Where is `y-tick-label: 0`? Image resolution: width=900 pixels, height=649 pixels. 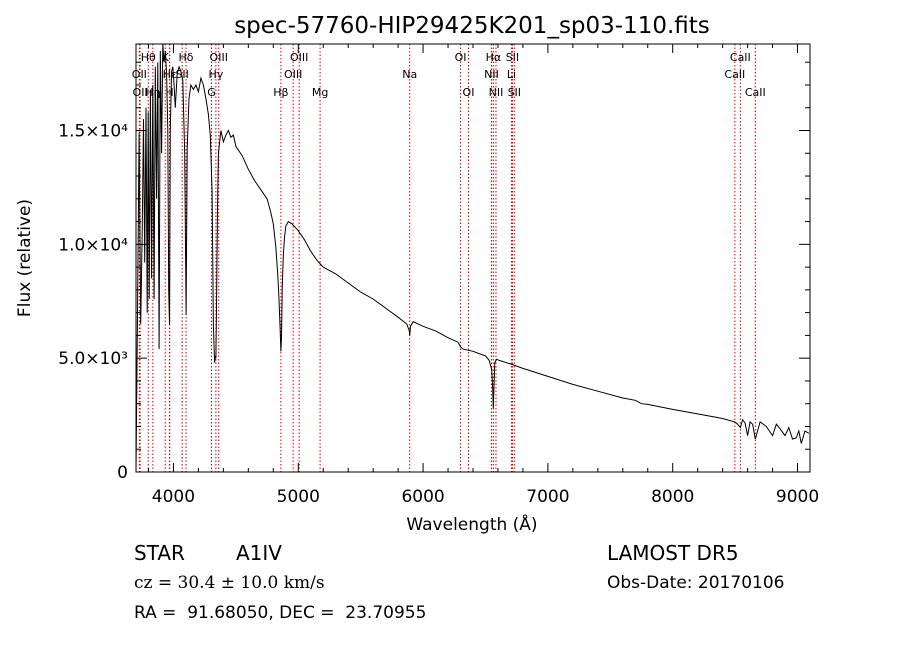 y-tick-label: 0 is located at coordinates (122, 473).